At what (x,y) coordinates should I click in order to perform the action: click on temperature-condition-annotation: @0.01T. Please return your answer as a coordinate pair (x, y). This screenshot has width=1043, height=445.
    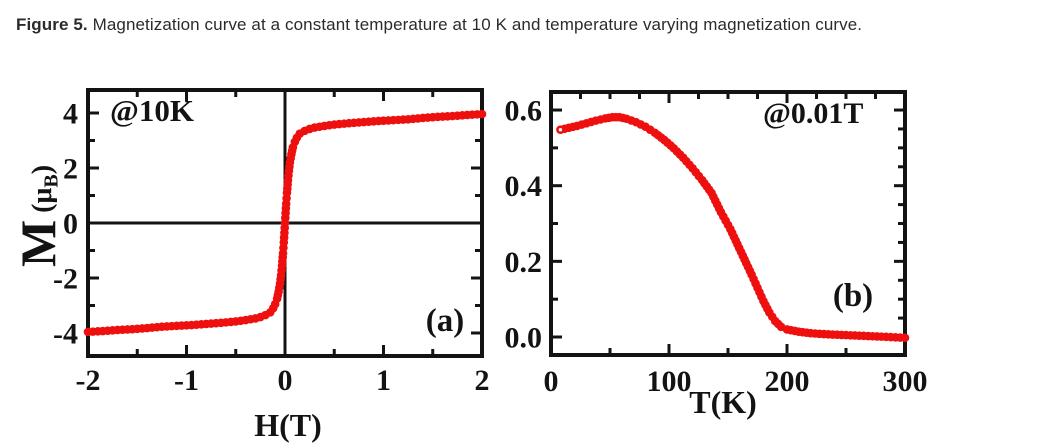
    Looking at the image, I should click on (813, 113).